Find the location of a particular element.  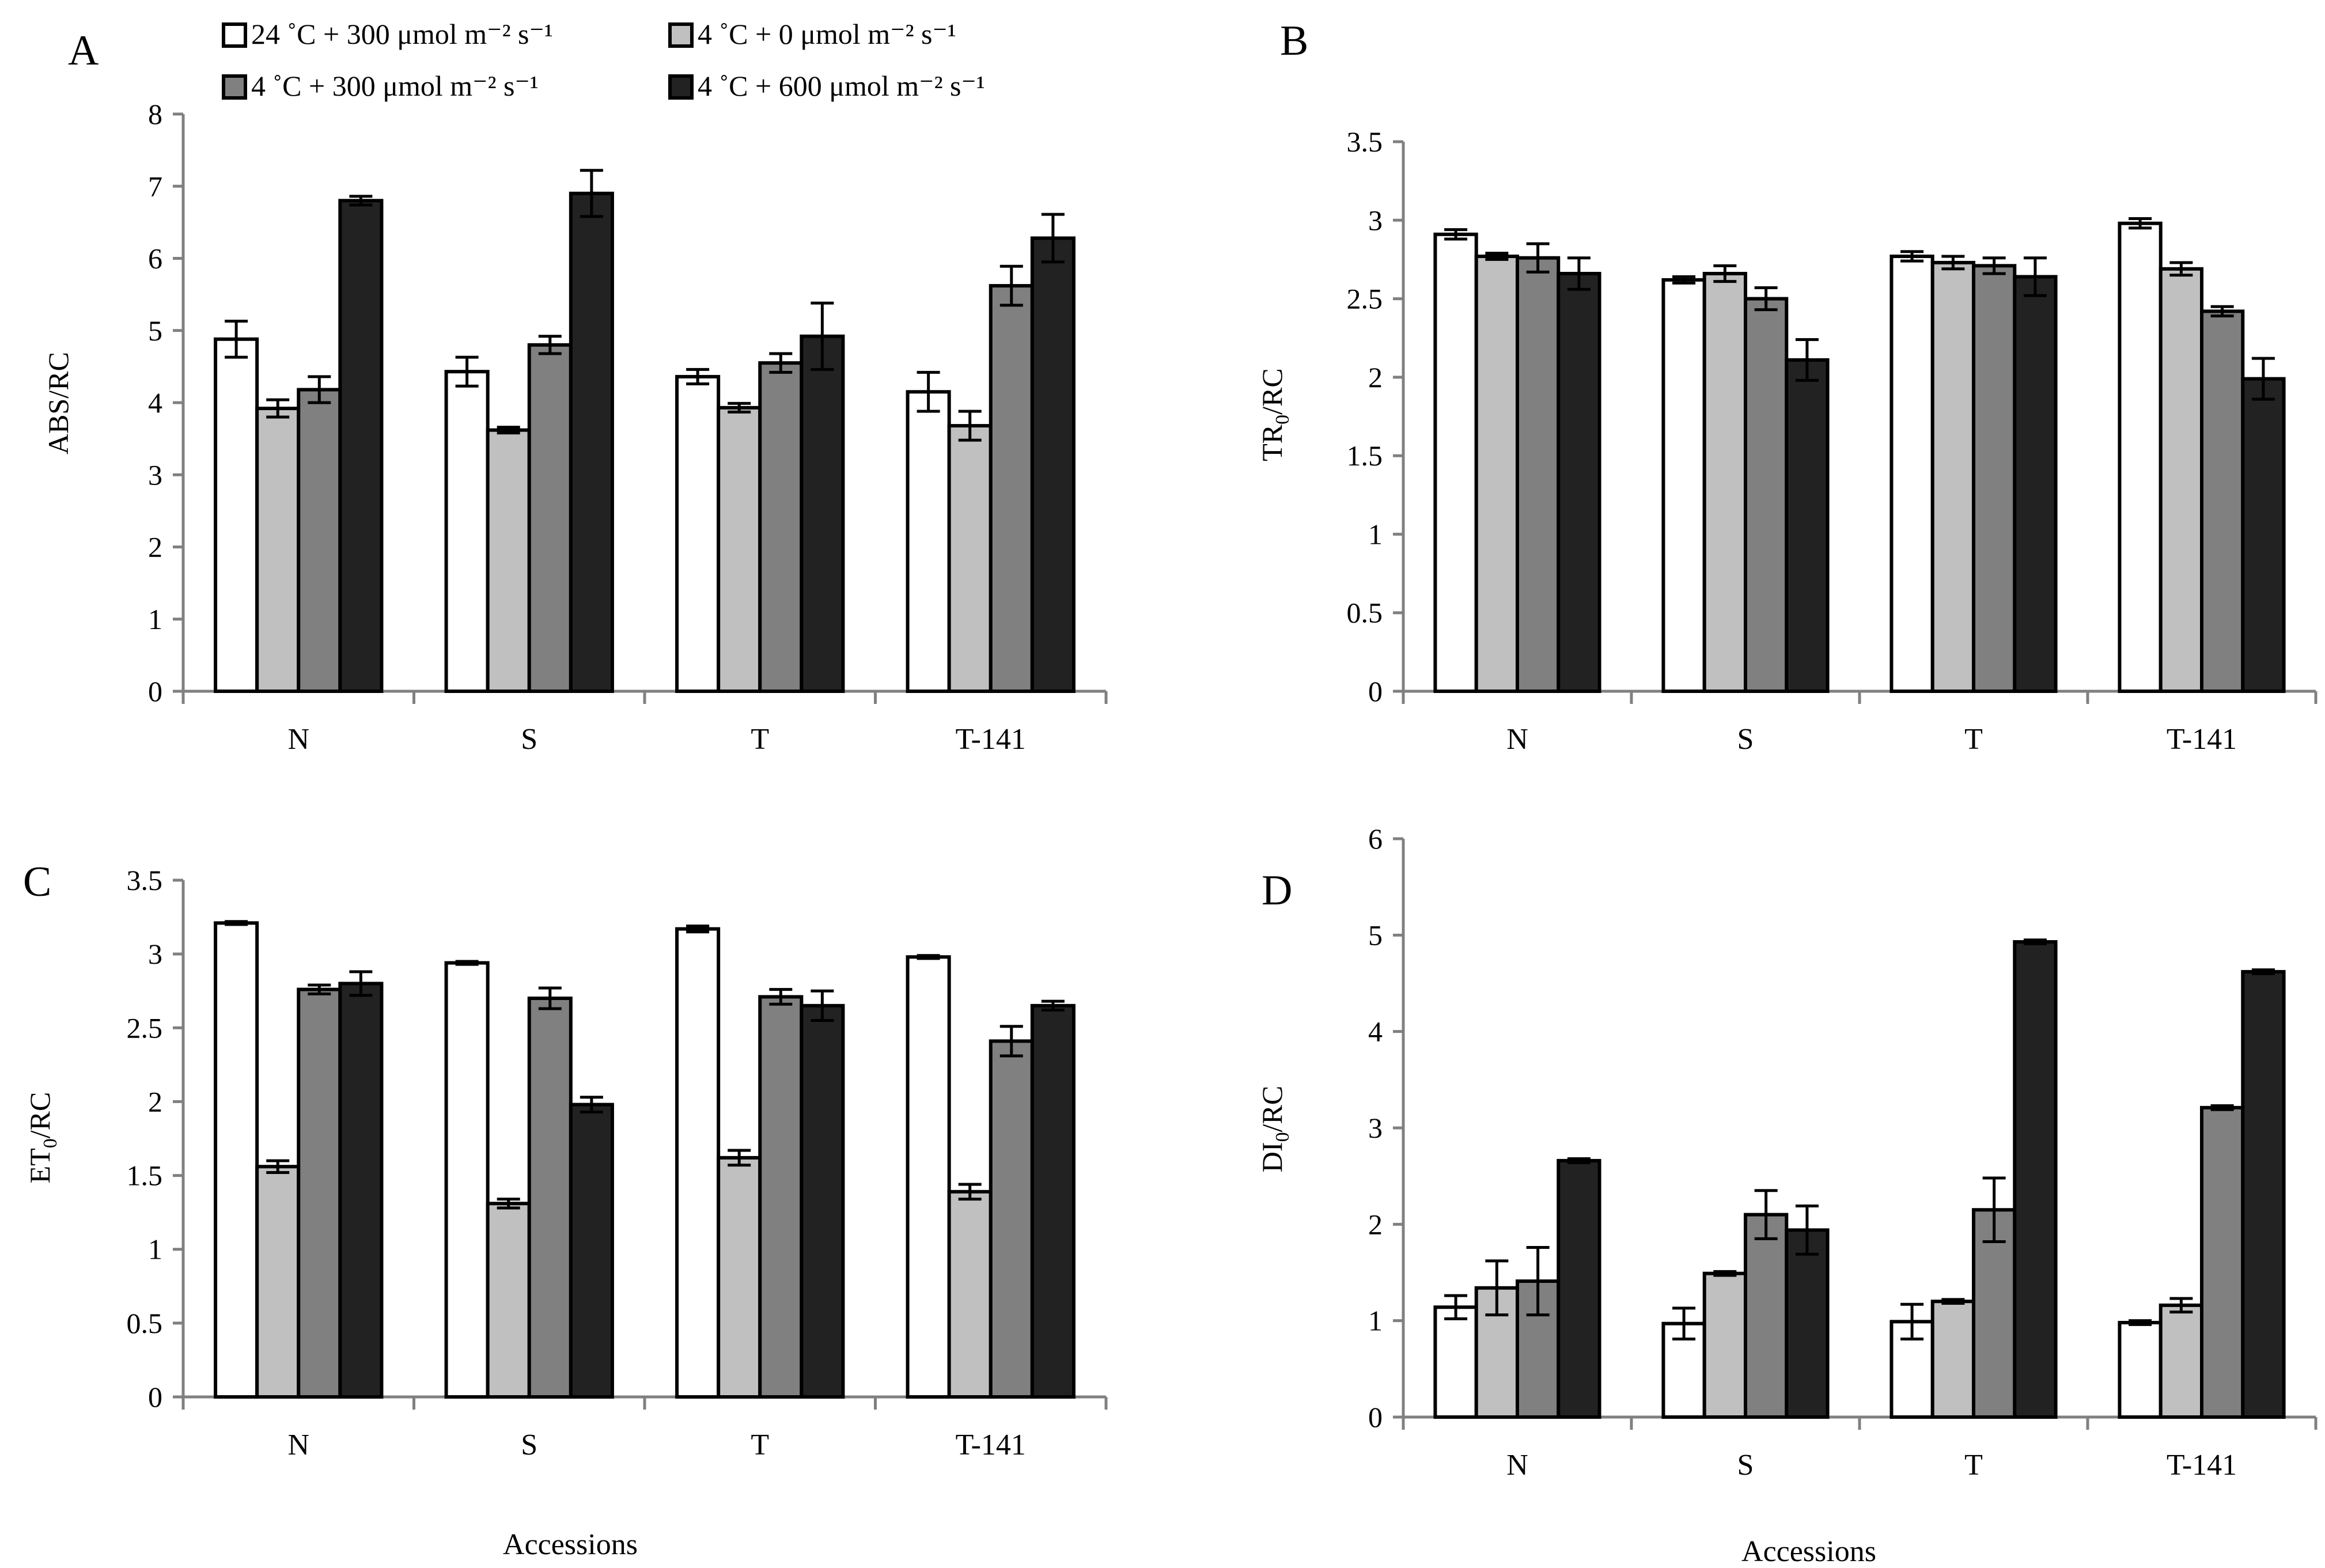

panel-letter-d: D is located at coordinates (1277, 890).